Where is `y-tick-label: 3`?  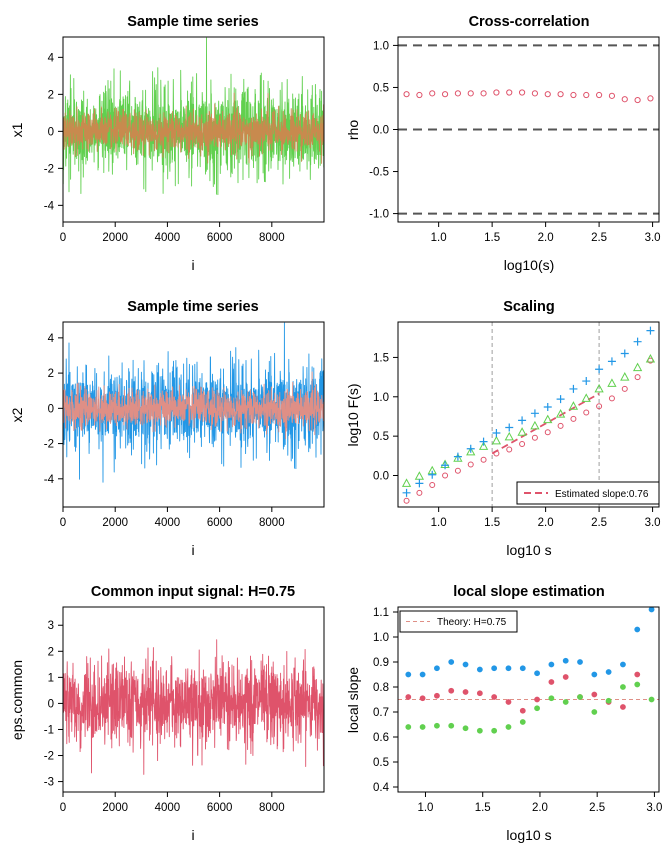 y-tick-label: 3 is located at coordinates (51, 626).